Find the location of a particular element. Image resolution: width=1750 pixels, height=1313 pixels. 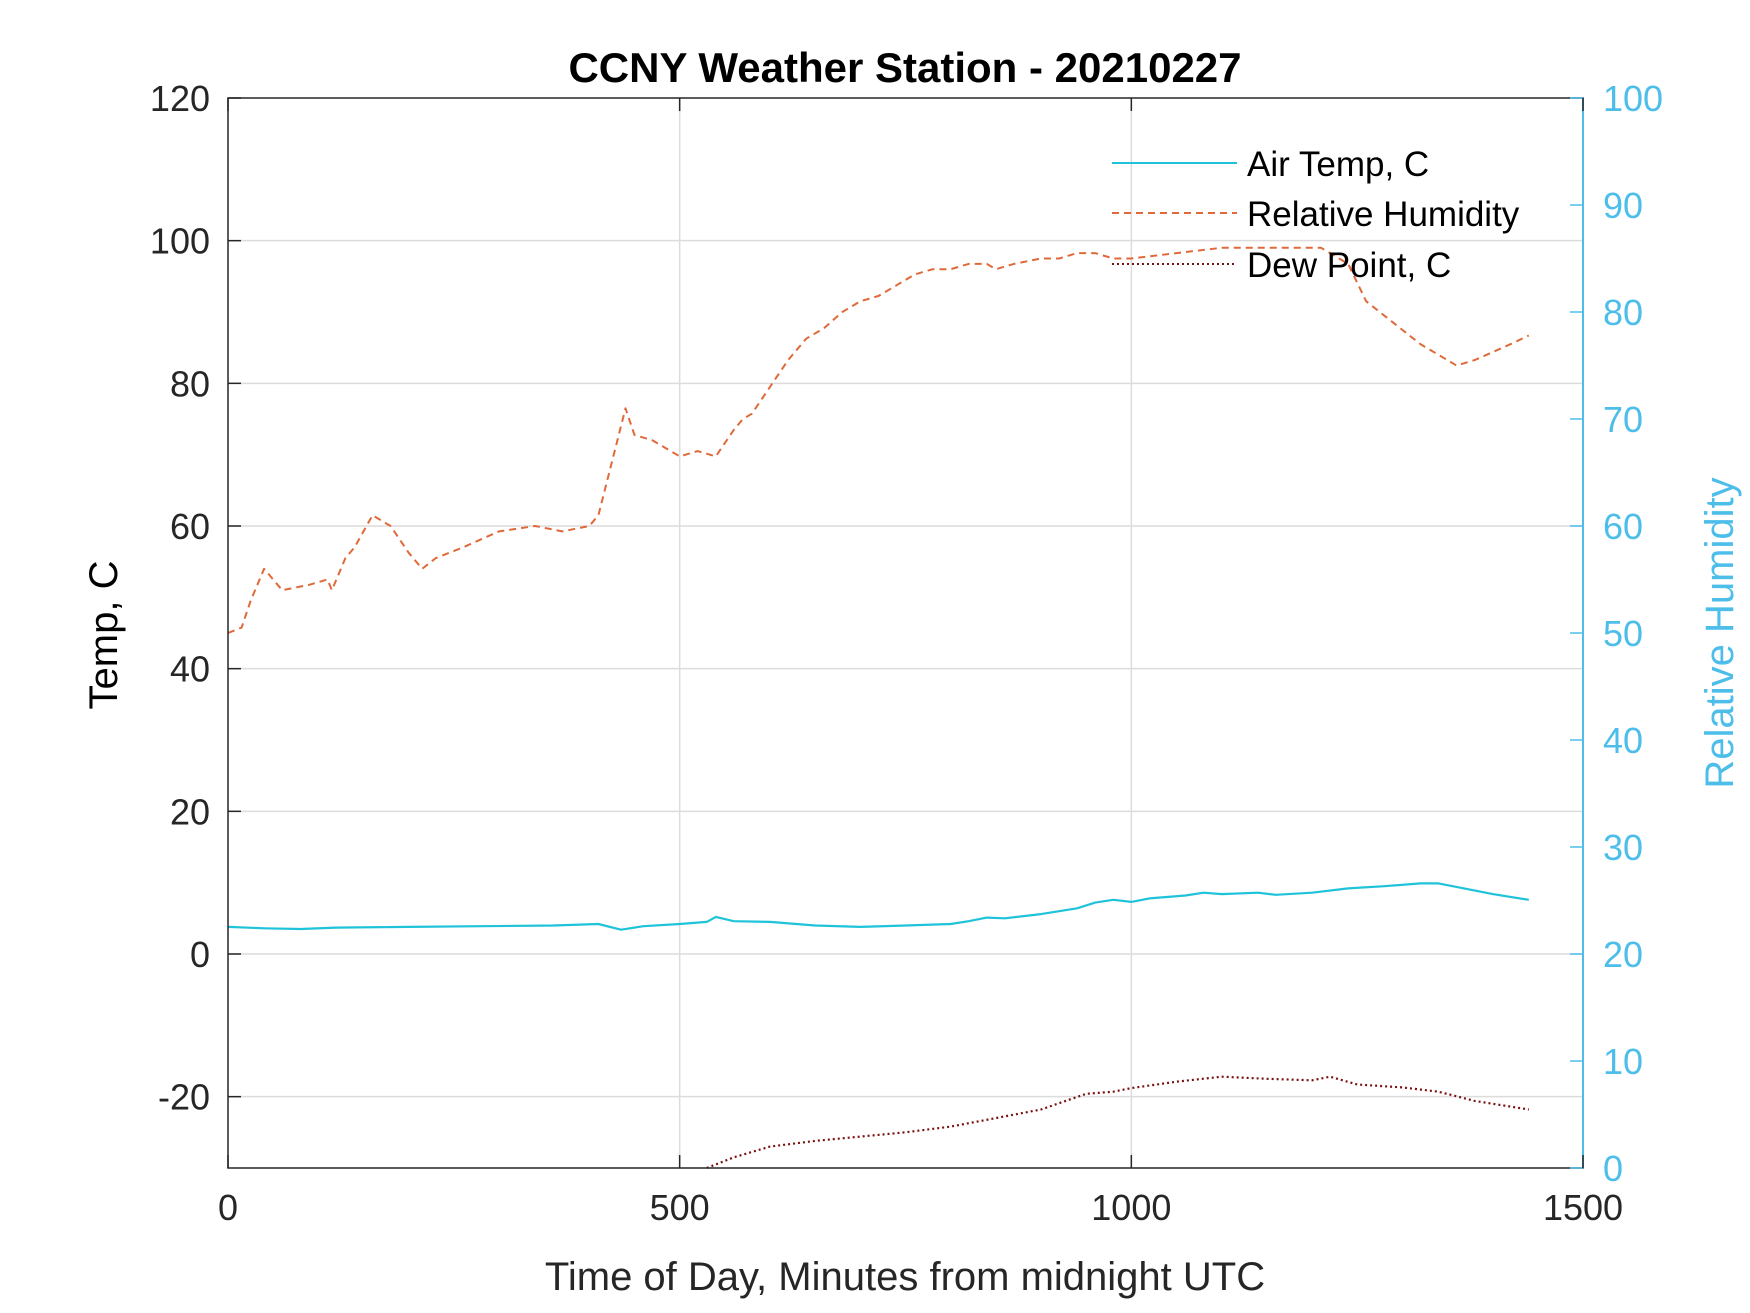

legend-label-dew-point: Dew Point, C is located at coordinates (1349, 265).